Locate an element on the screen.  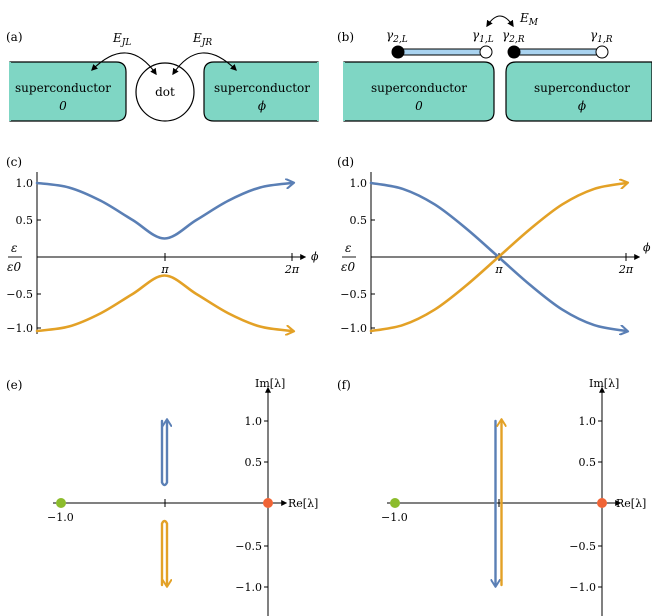
marks-e is located at coordinates (164, 503).